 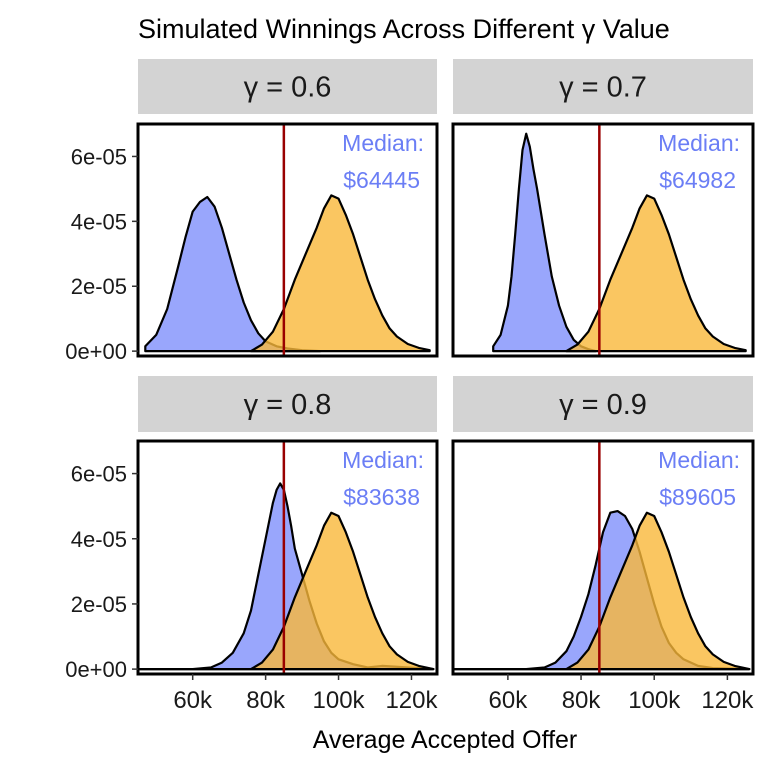 What do you see at coordinates (381, 497) in the screenshot?
I see `median-value: $83638` at bounding box center [381, 497].